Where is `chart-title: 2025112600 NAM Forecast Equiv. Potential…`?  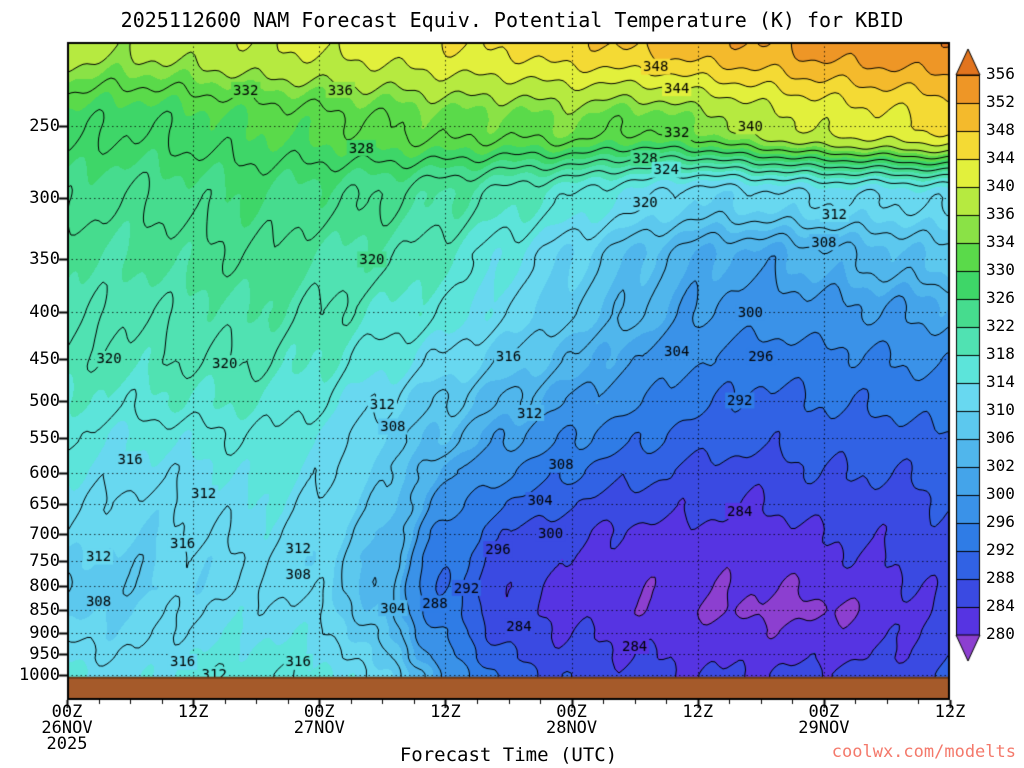
chart-title: 2025112600 NAM Forecast Equiv. Potential… is located at coordinates (512, 20).